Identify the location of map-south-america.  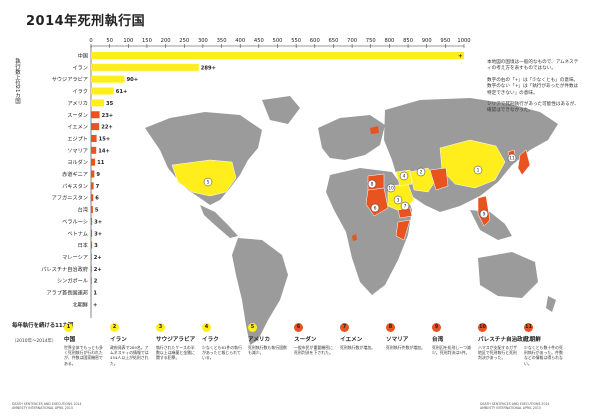
(260, 291).